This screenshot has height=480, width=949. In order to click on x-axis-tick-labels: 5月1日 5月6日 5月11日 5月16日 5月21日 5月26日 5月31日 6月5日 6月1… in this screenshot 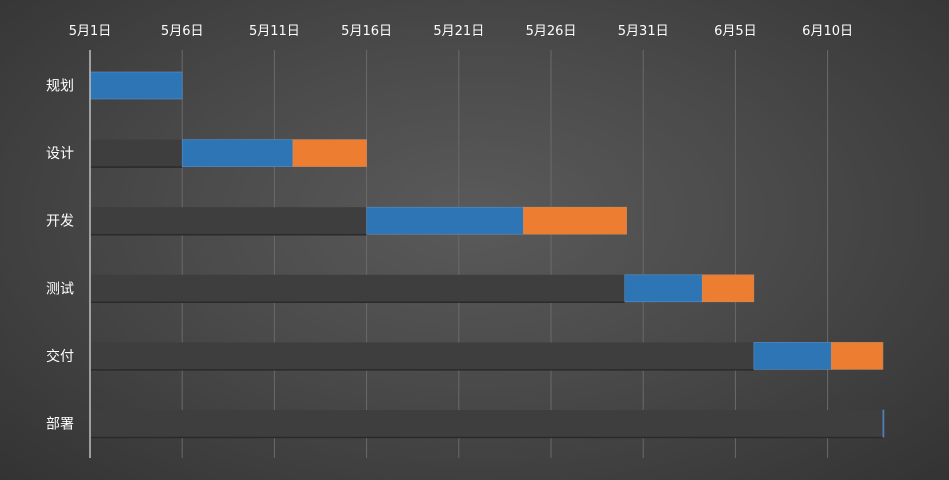, I will do `click(461, 31)`.